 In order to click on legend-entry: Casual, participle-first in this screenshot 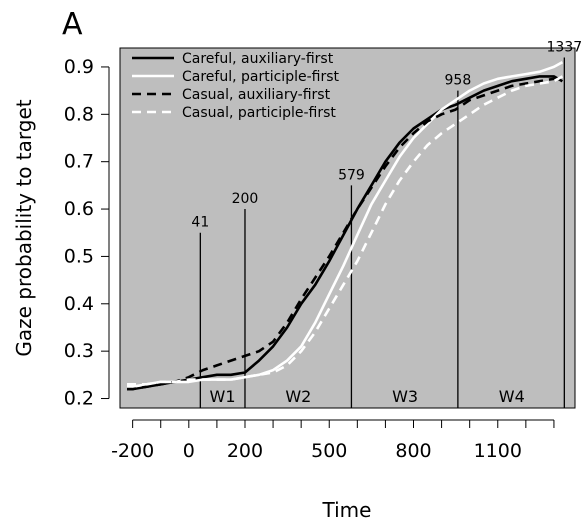, I will do `click(259, 113)`.